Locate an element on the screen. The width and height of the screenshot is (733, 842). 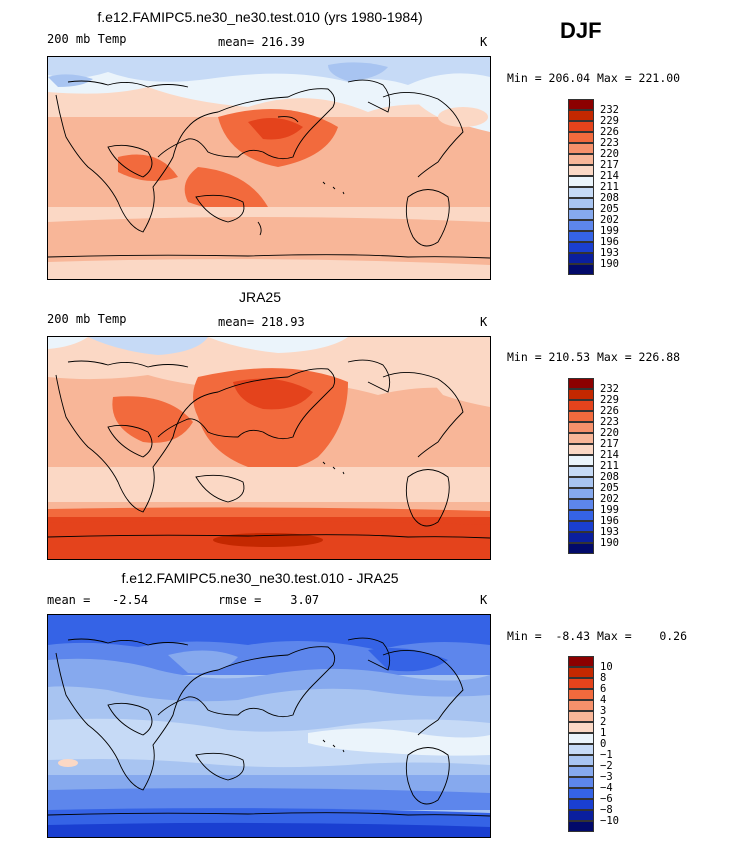
panel1-colorbar-label: 205 is located at coordinates (609, 209).